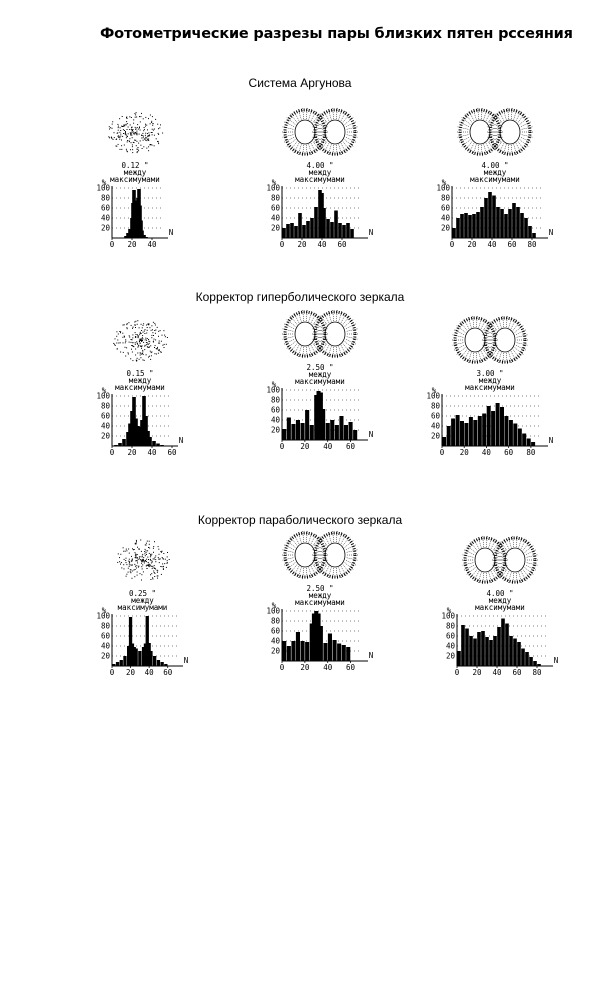 This screenshot has height=1000, width=600. What do you see at coordinates (495, 172) in the screenshot?
I see `caption-between: между` at bounding box center [495, 172].